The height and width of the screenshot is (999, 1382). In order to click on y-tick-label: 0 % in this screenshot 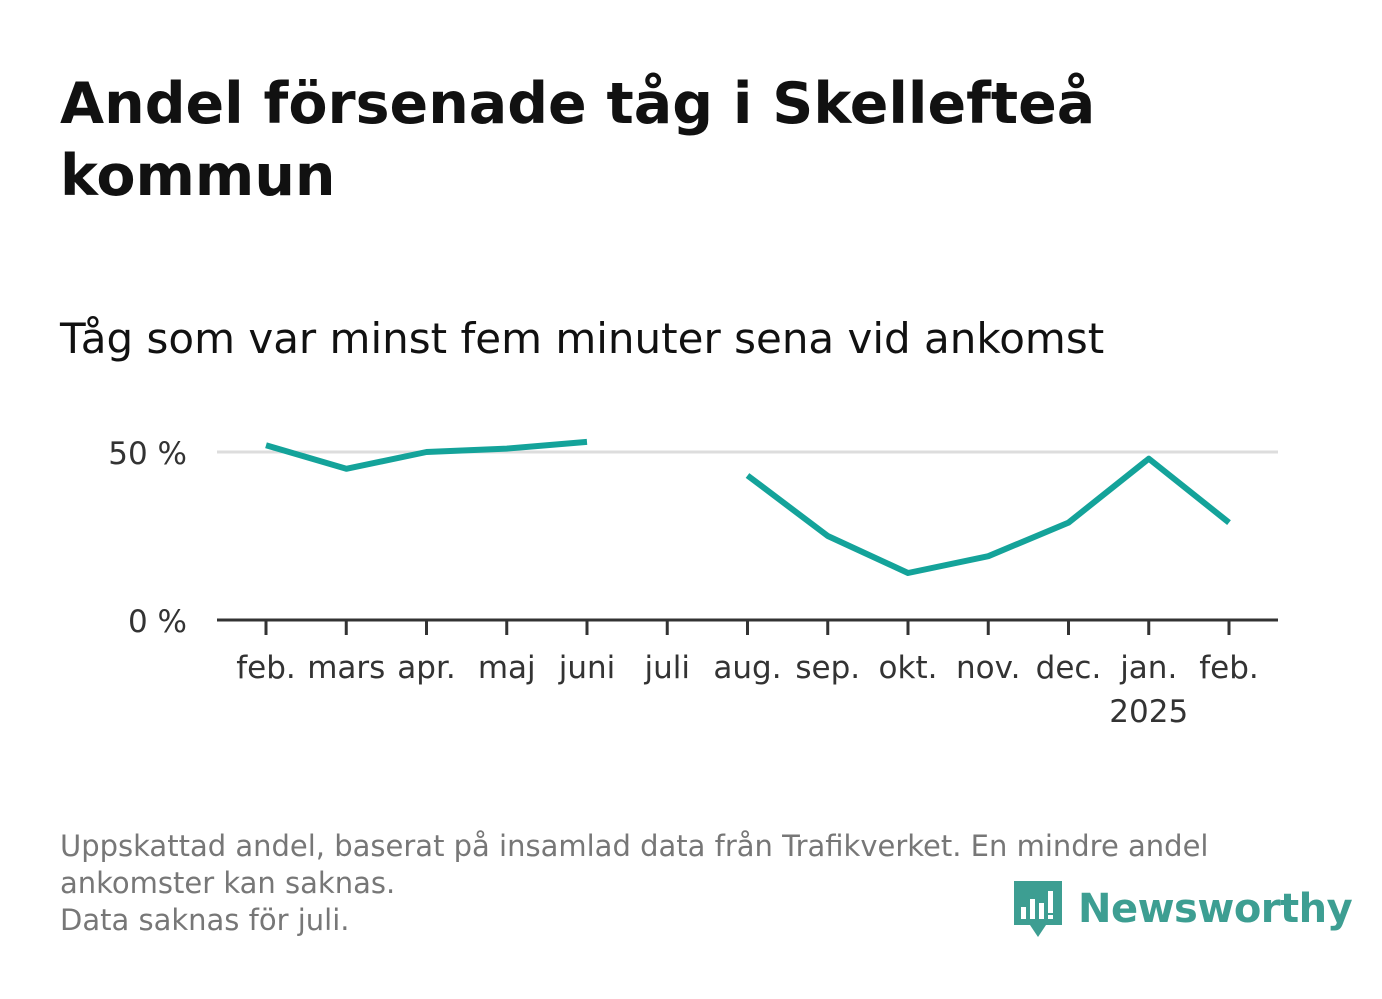, I will do `click(157, 622)`.